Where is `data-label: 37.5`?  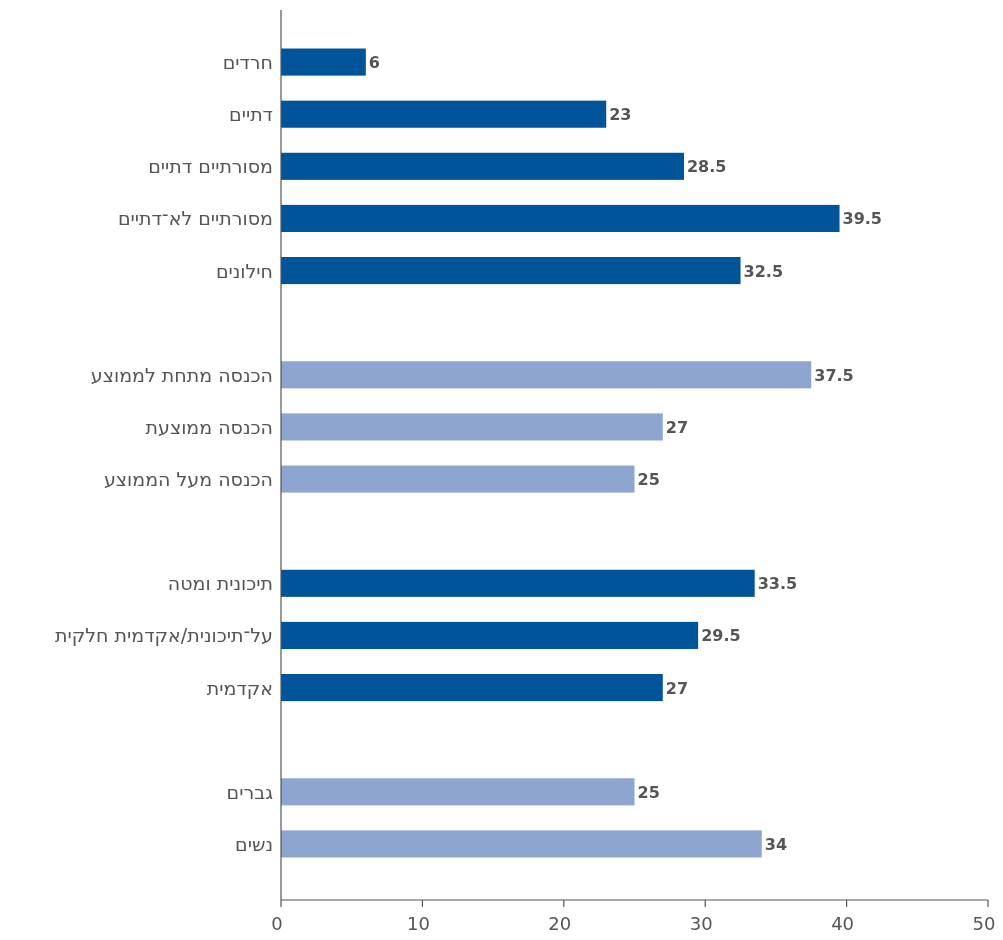 data-label: 37.5 is located at coordinates (834, 375).